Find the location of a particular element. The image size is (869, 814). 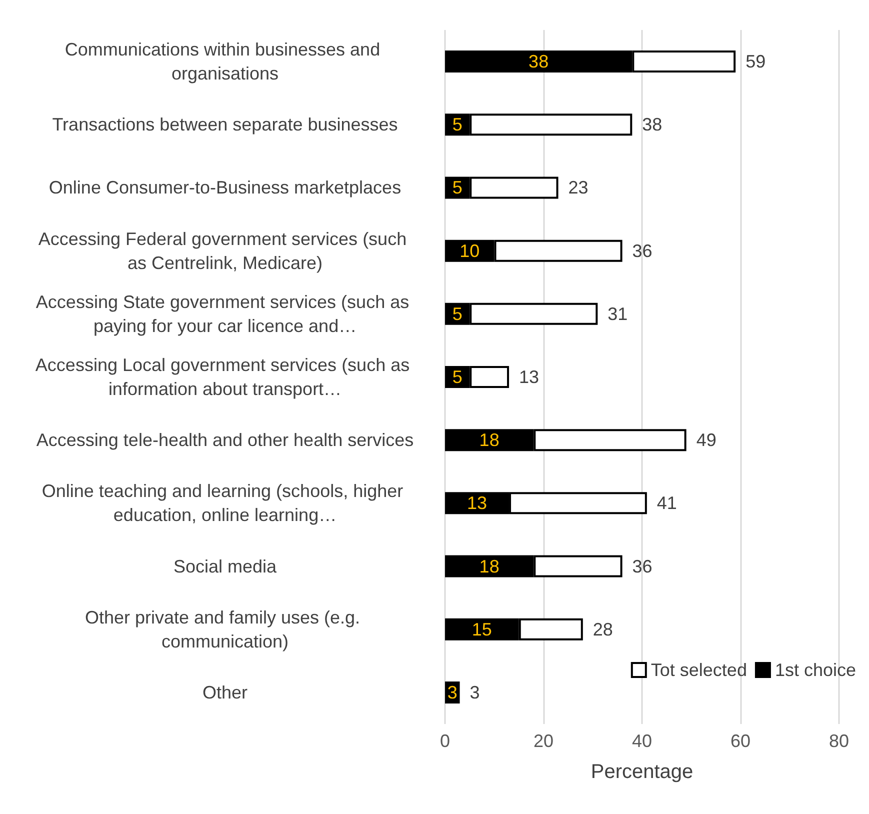

y-tick-label: Communications within businesses and organisations is located at coordinates (225, 62).